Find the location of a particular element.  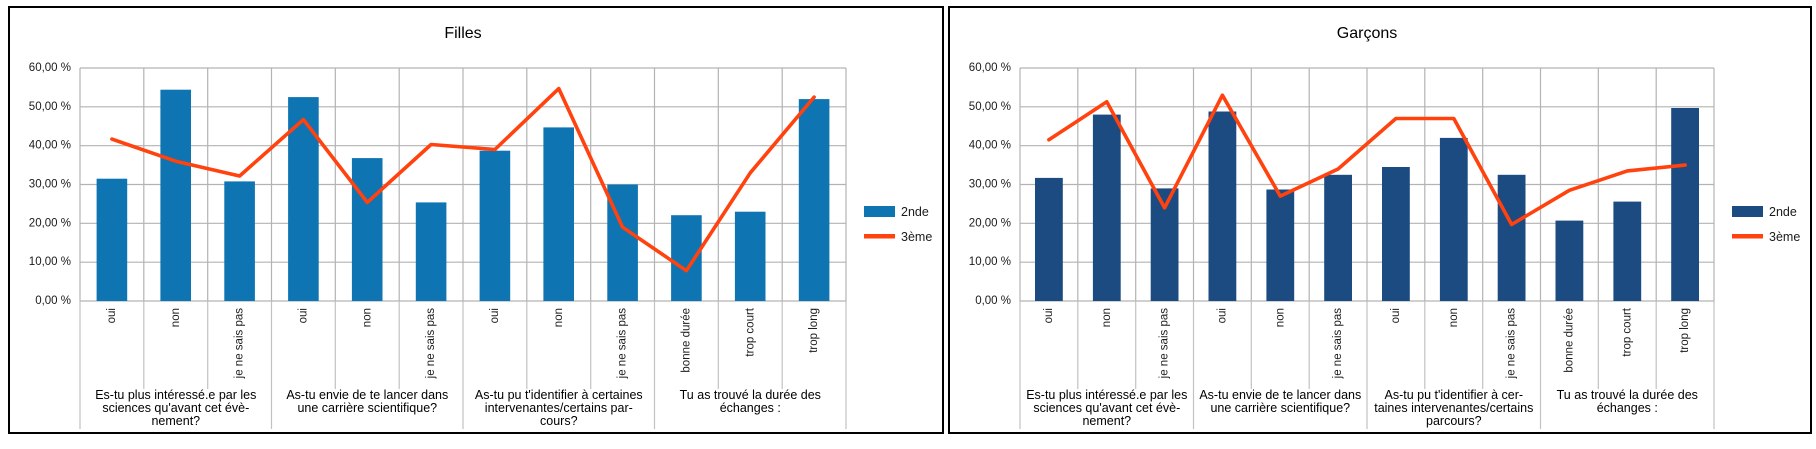

group-label-line: As-tu pu t'identifier à cer- is located at coordinates (1454, 395).